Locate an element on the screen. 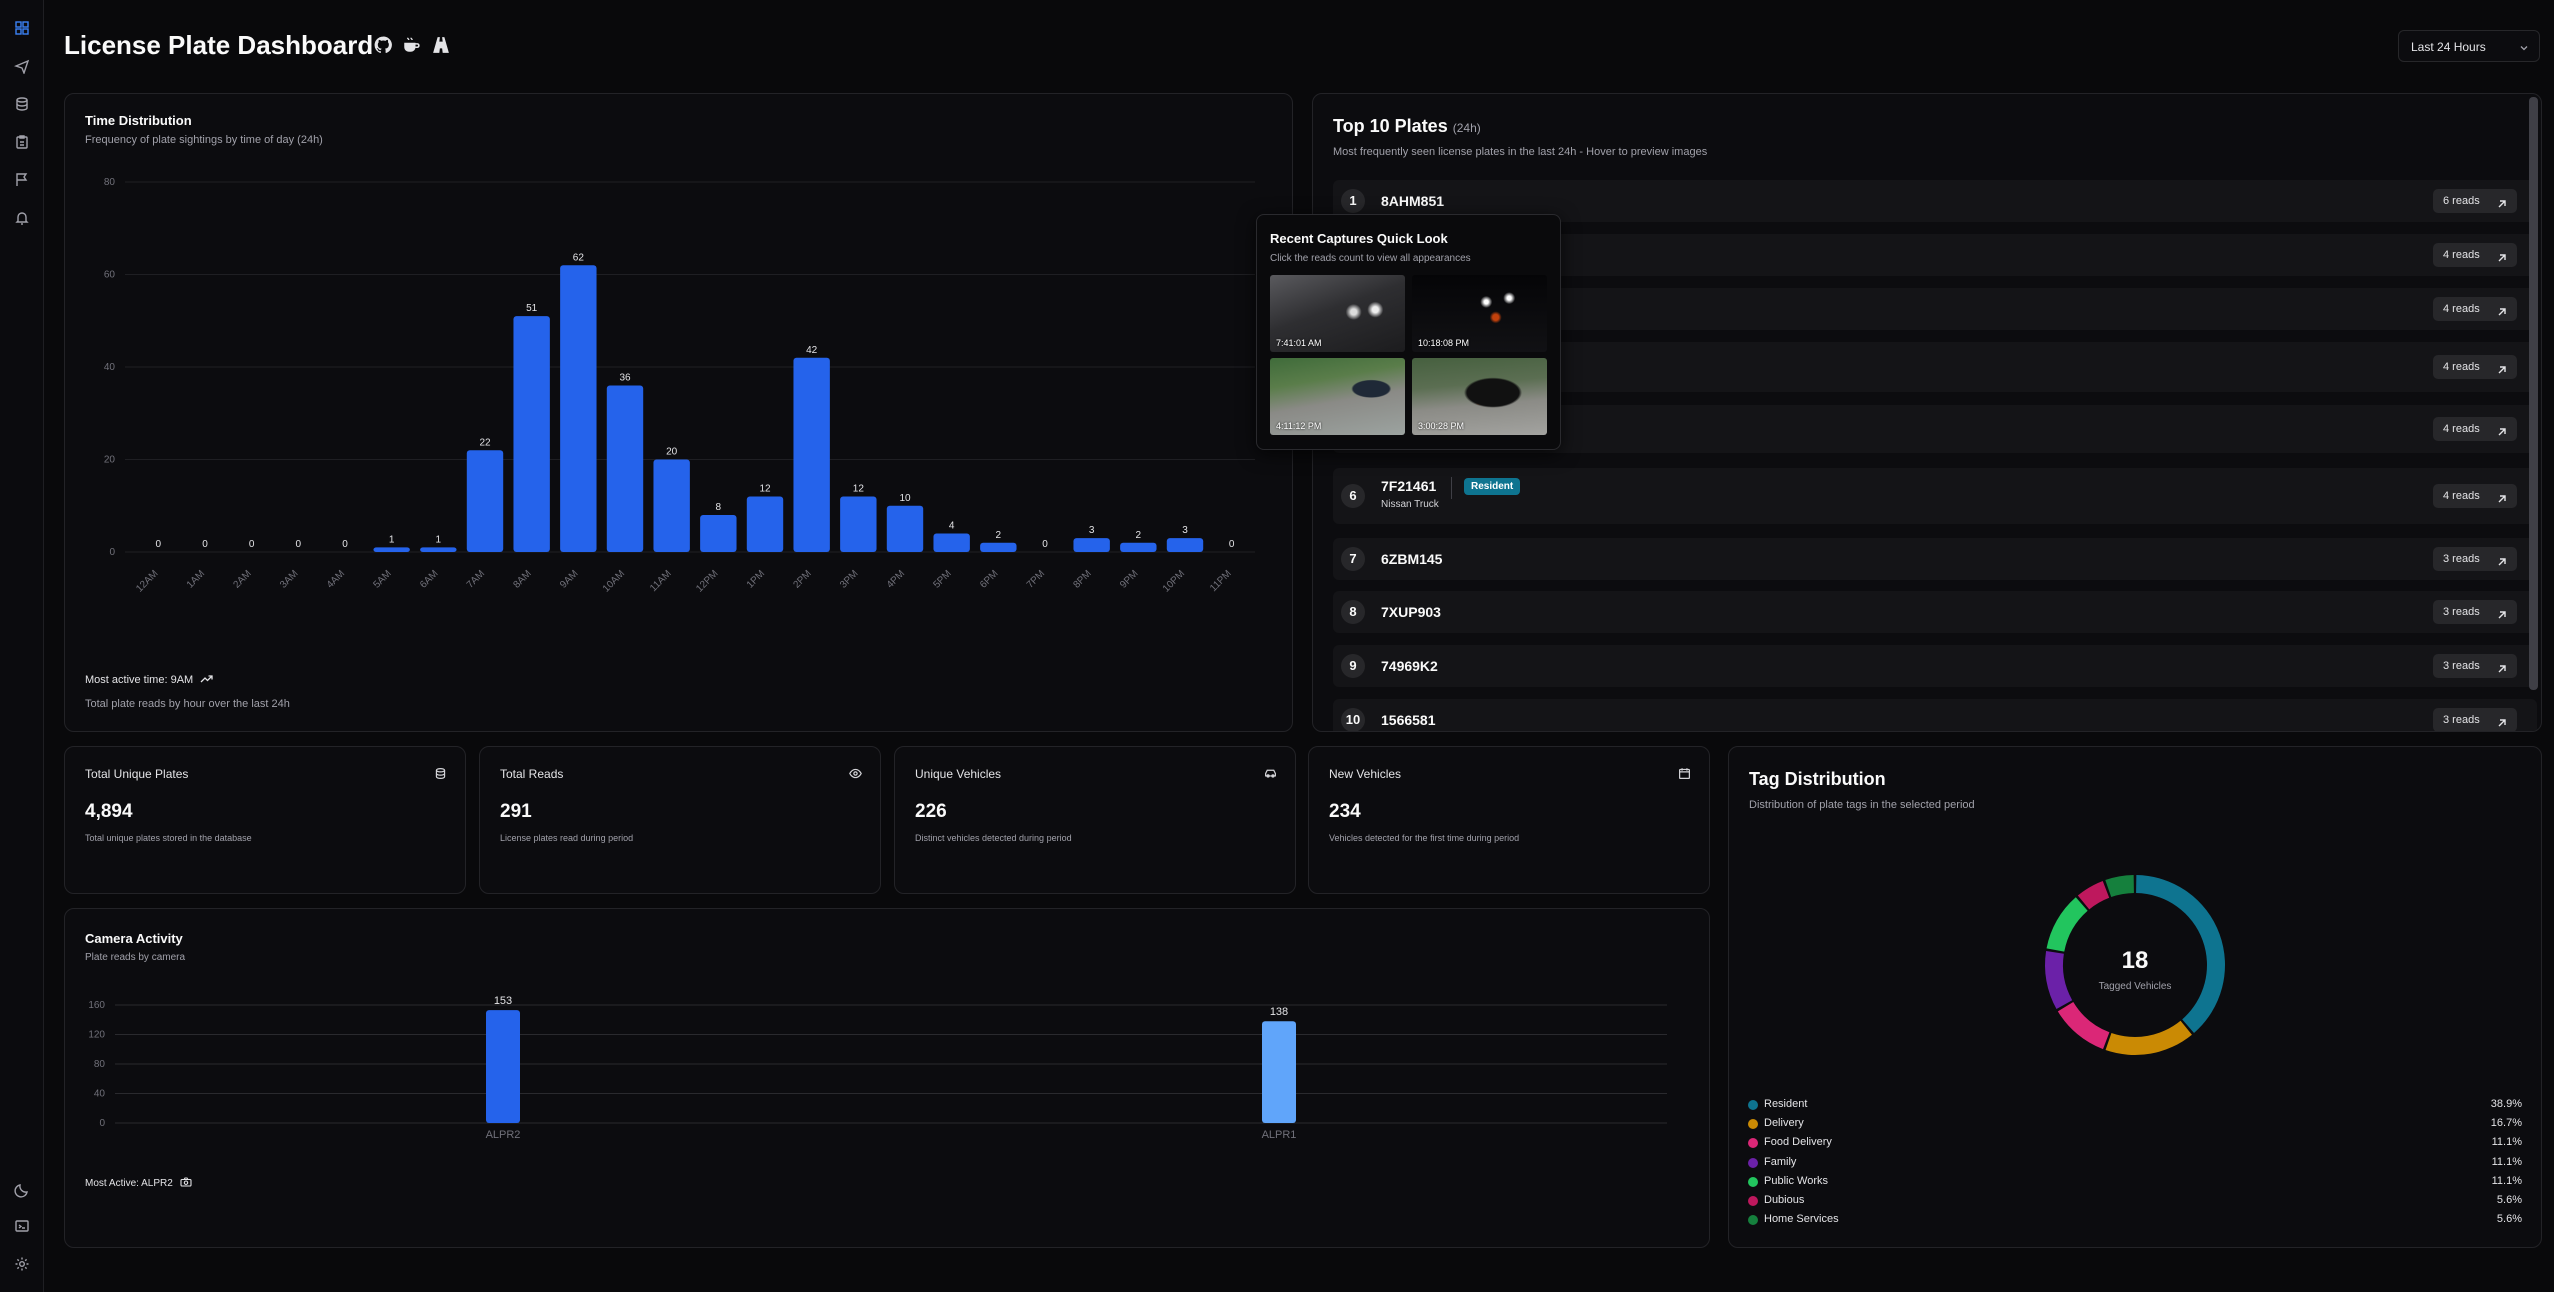 This screenshot has width=2554, height=1292. x-tick-label: 2PM is located at coordinates (802, 579).